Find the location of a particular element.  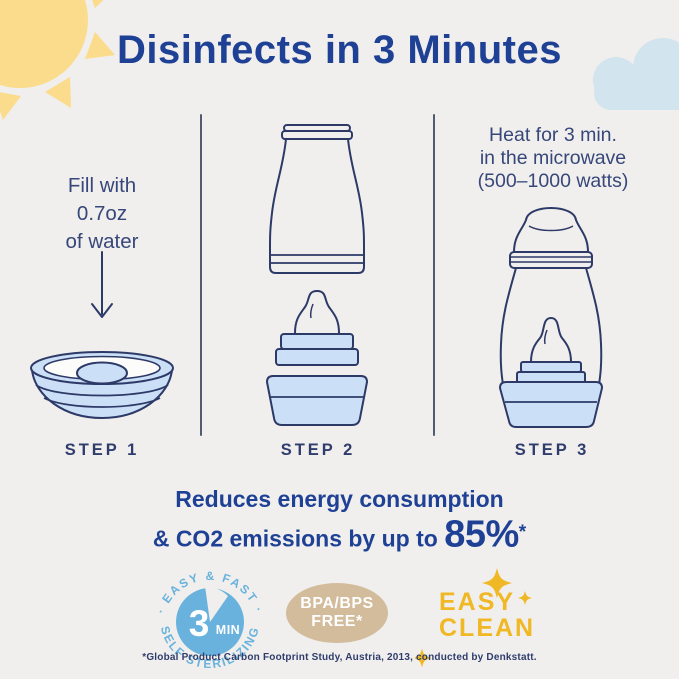

down-arrow-icon is located at coordinates (102, 284).